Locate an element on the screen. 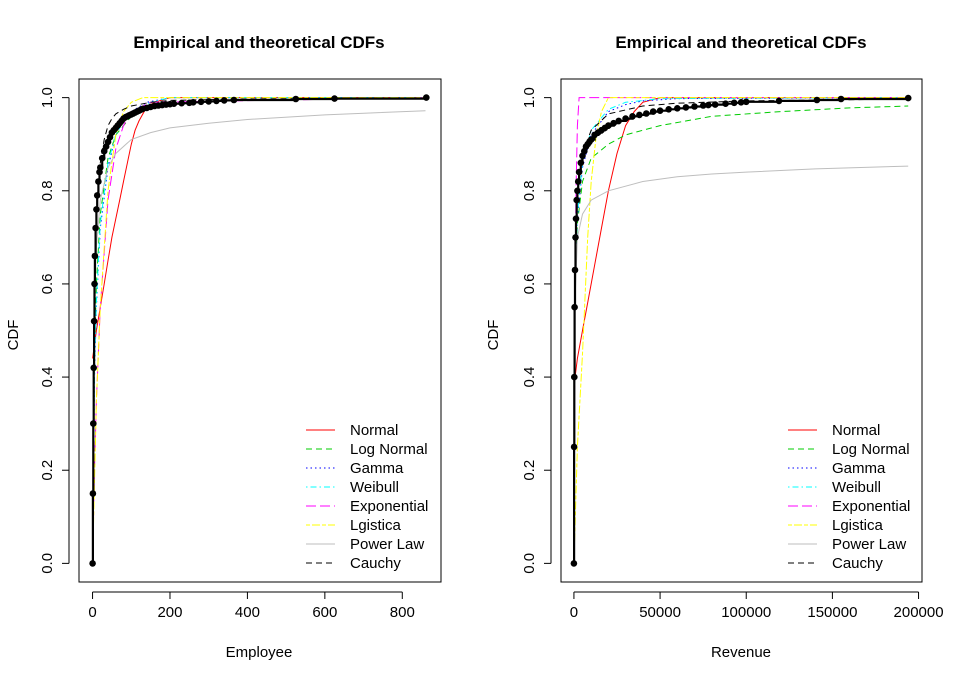  x-tick-label: 50000 is located at coordinates (660, 612).